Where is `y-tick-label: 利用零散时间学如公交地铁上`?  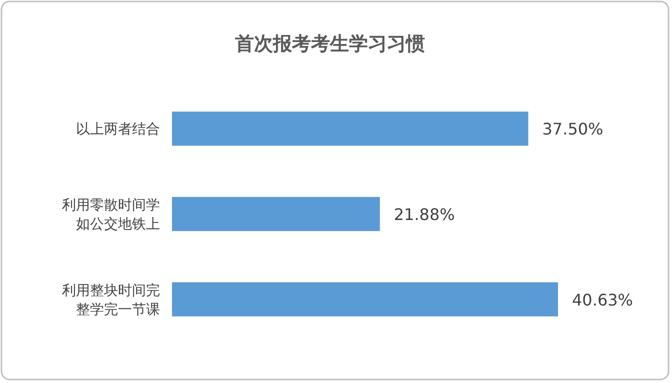
y-tick-label: 利用零散时间学如公交地铁上 is located at coordinates (111, 215).